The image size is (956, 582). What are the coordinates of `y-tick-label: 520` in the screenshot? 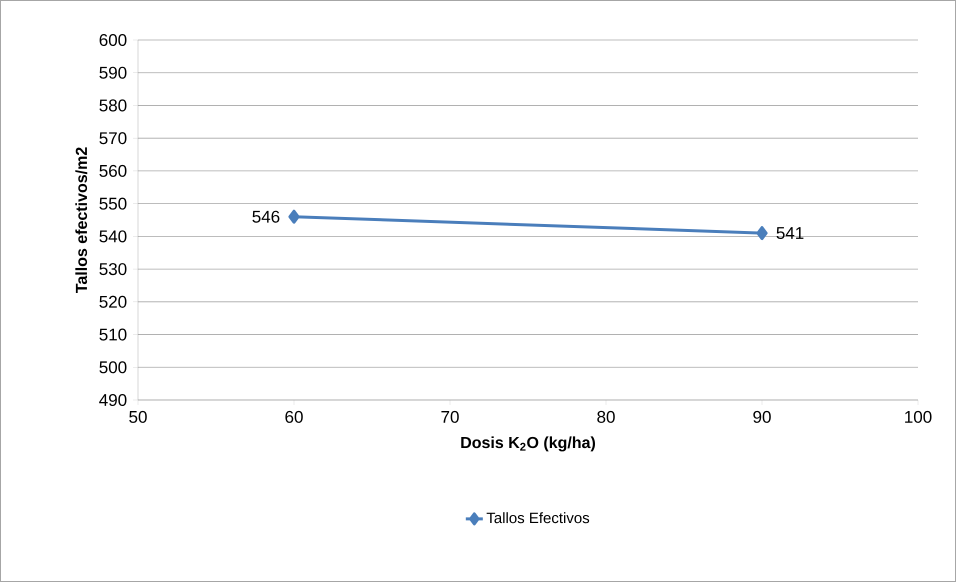 It's located at (112, 302).